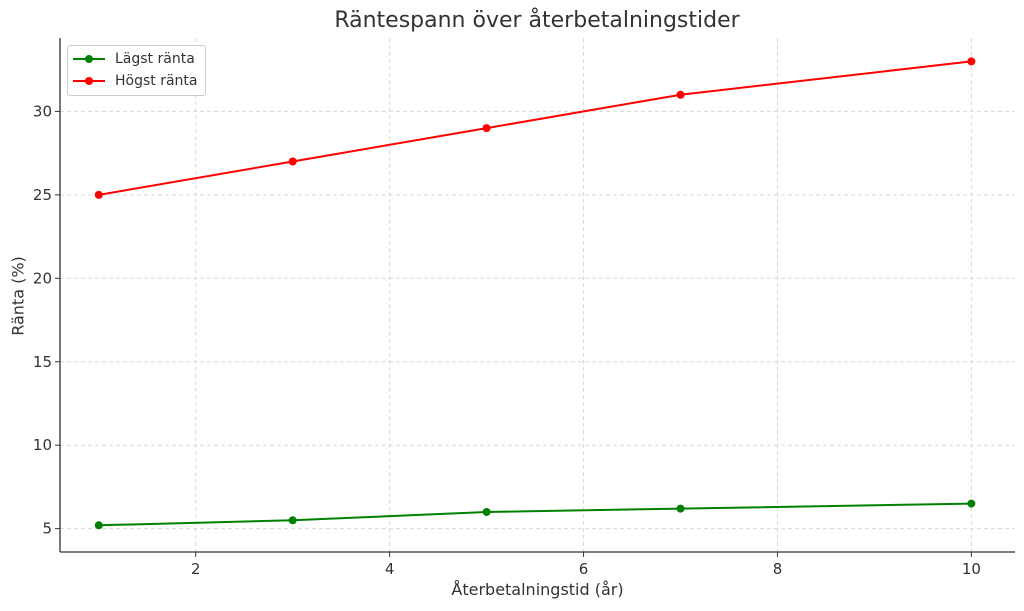  Describe the element at coordinates (584, 569) in the screenshot. I see `x-tick-label: 6` at that location.